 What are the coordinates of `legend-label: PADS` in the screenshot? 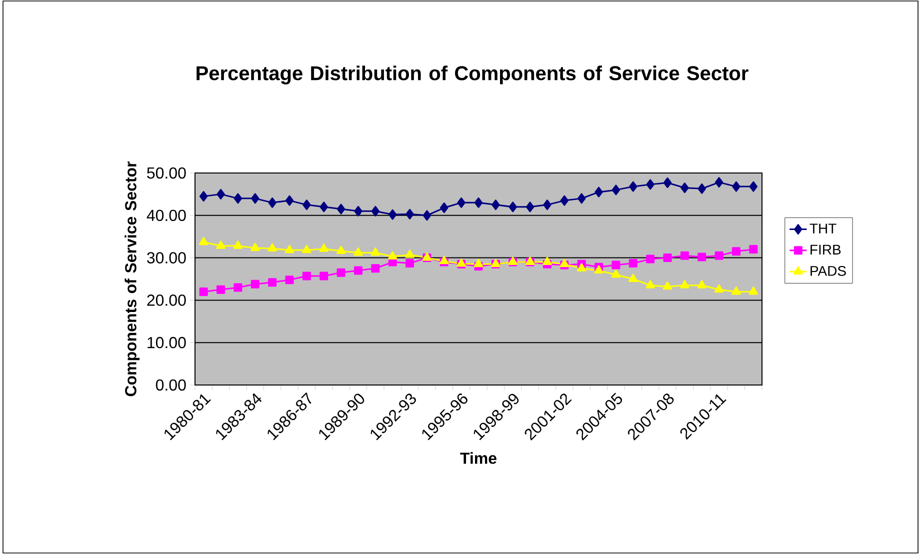 It's located at (828, 271).